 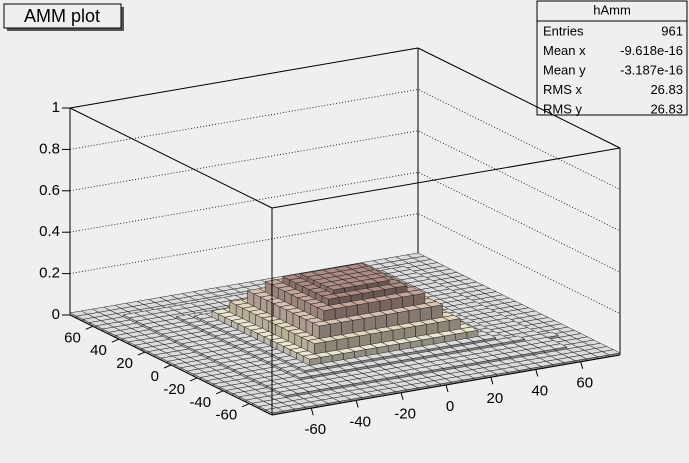 What do you see at coordinates (56, 314) in the screenshot?
I see `z-tick-label: 0` at bounding box center [56, 314].